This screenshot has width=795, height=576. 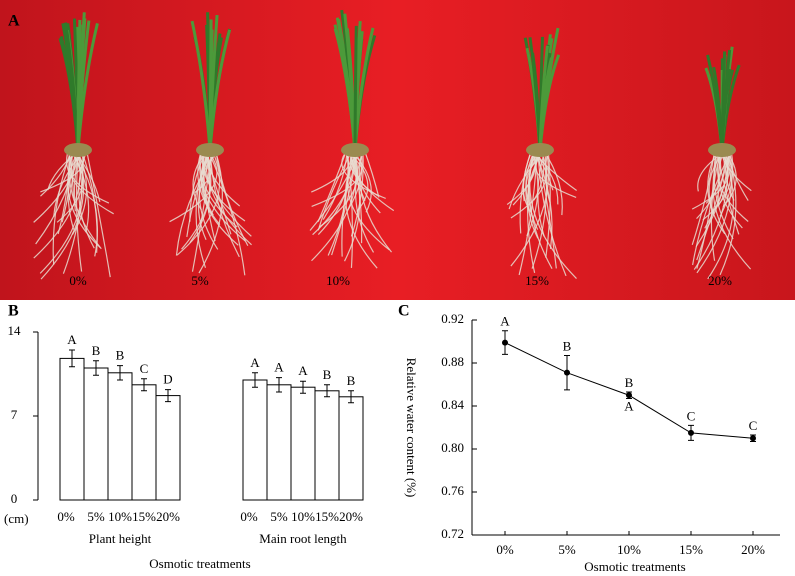 I want to click on y-tick-label: 0.72, so click(x=452, y=533).